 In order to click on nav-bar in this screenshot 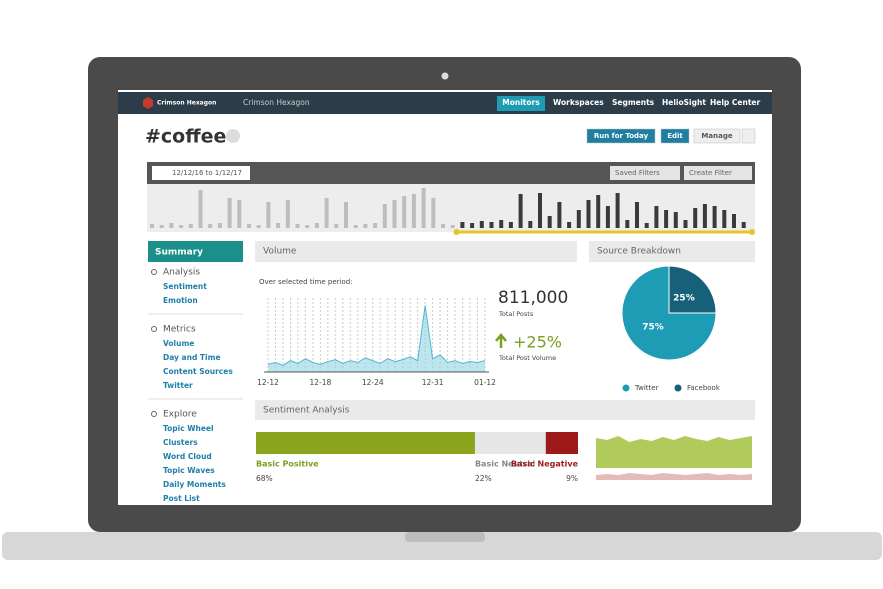, I will do `click(445, 103)`.